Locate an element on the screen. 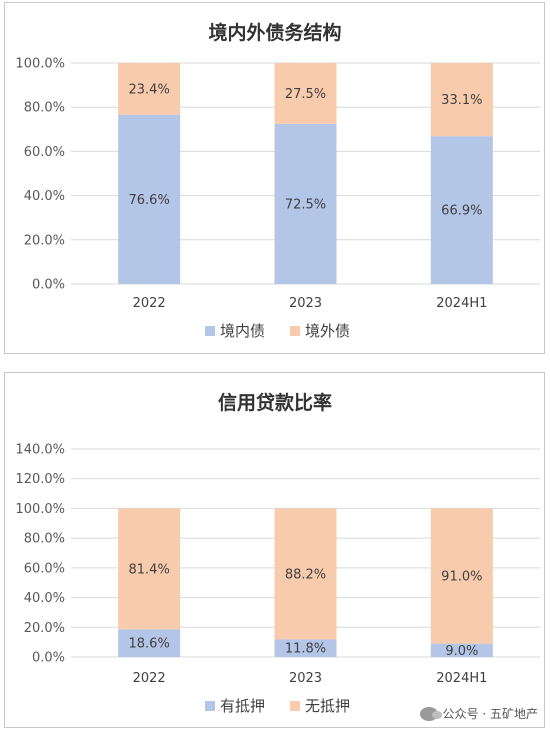 The image size is (550, 732). watermark-text: 公众号 · 五矿地产 is located at coordinates (490, 714).